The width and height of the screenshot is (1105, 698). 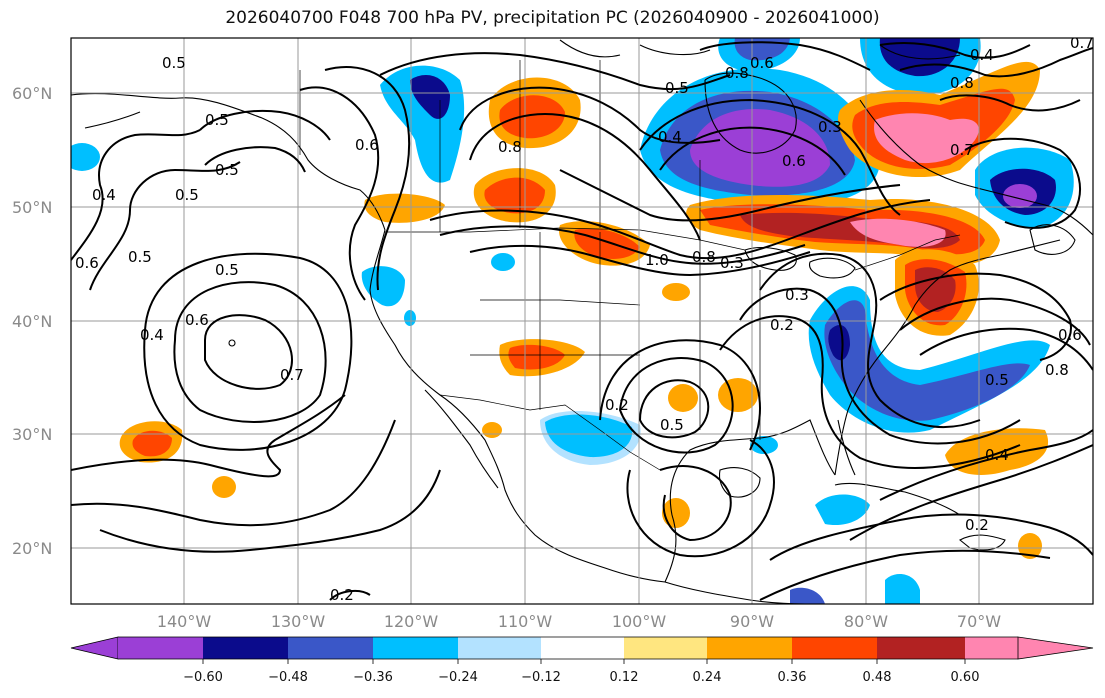 I want to click on shade-mid-cyan, so click(x=503, y=262).